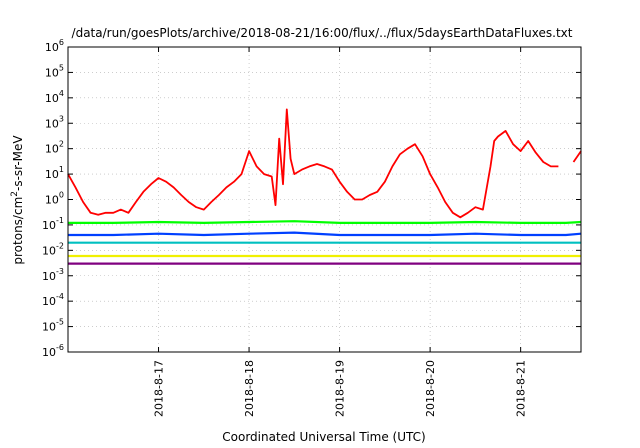 The image size is (640, 448). I want to click on y-tick-exponent: -3, so click(60, 271).